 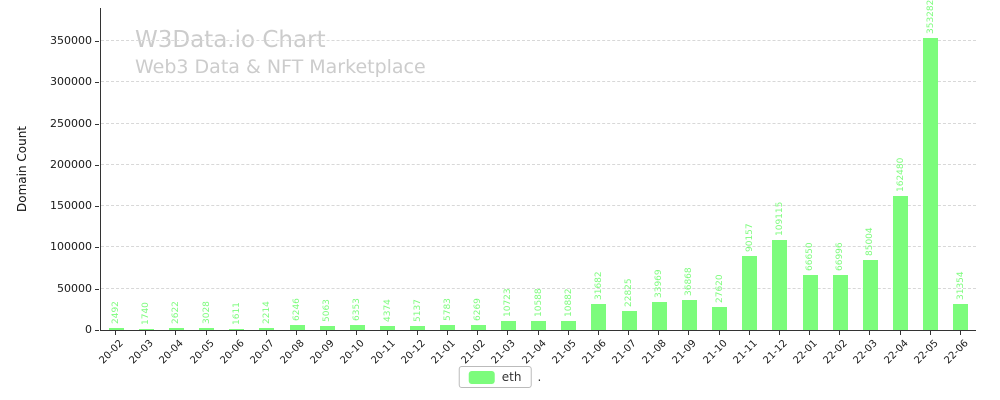 I want to click on legend-label: eth, so click(x=511, y=377).